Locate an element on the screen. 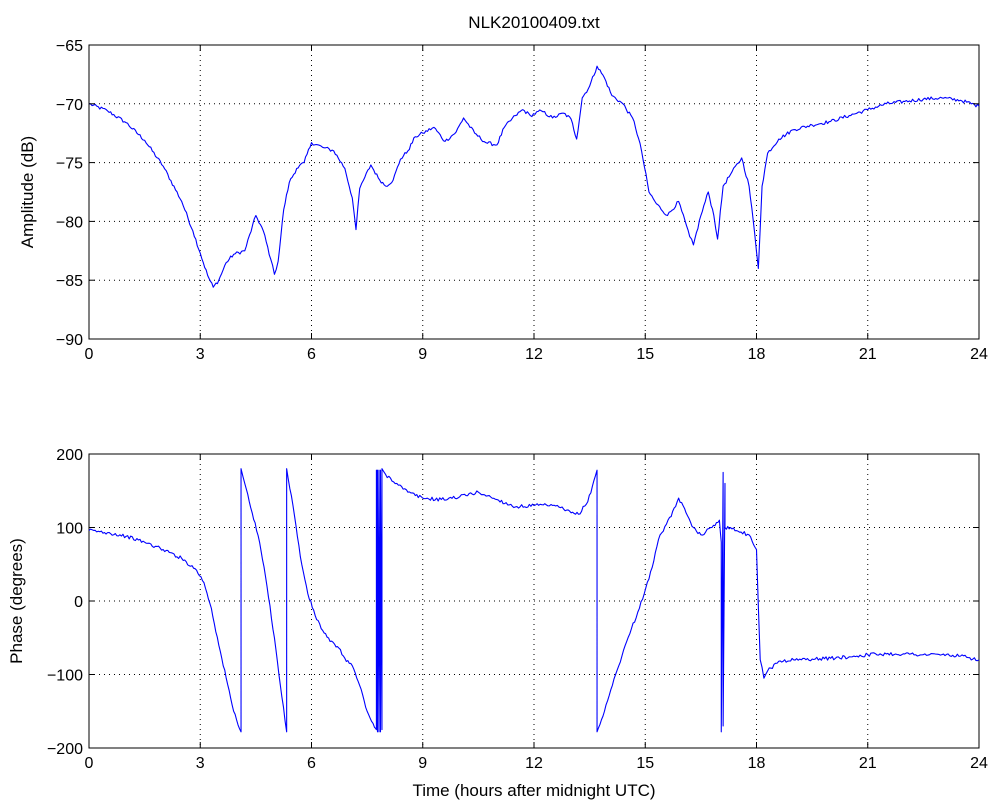 The height and width of the screenshot is (806, 998). chart-title: NLK20100409.txt is located at coordinates (534, 22).